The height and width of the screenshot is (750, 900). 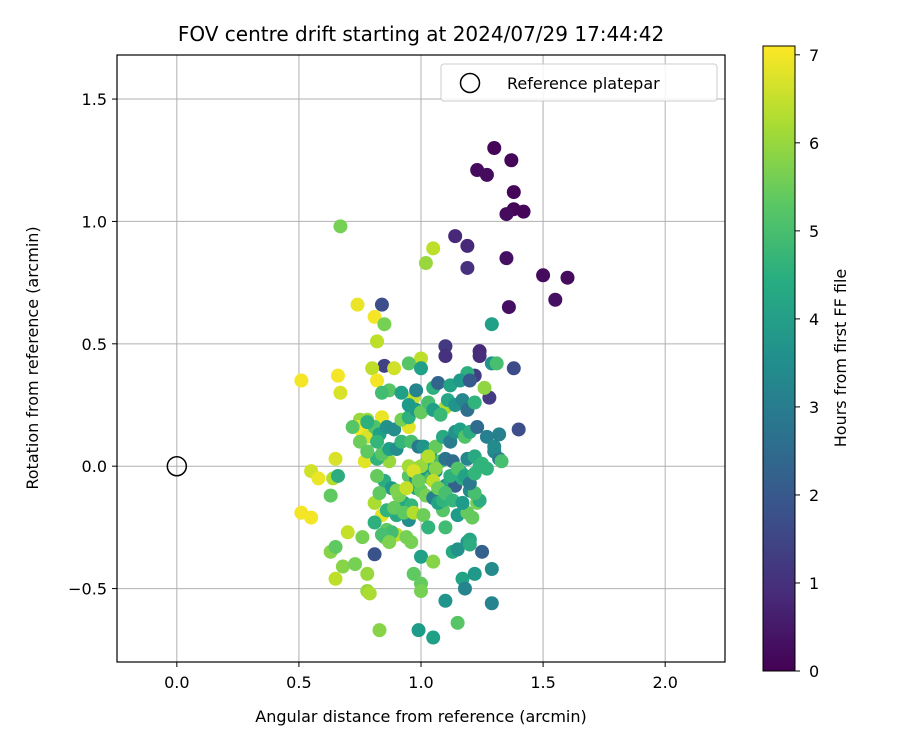 What do you see at coordinates (542, 682) in the screenshot?
I see `x-tick-label: 1.5` at bounding box center [542, 682].